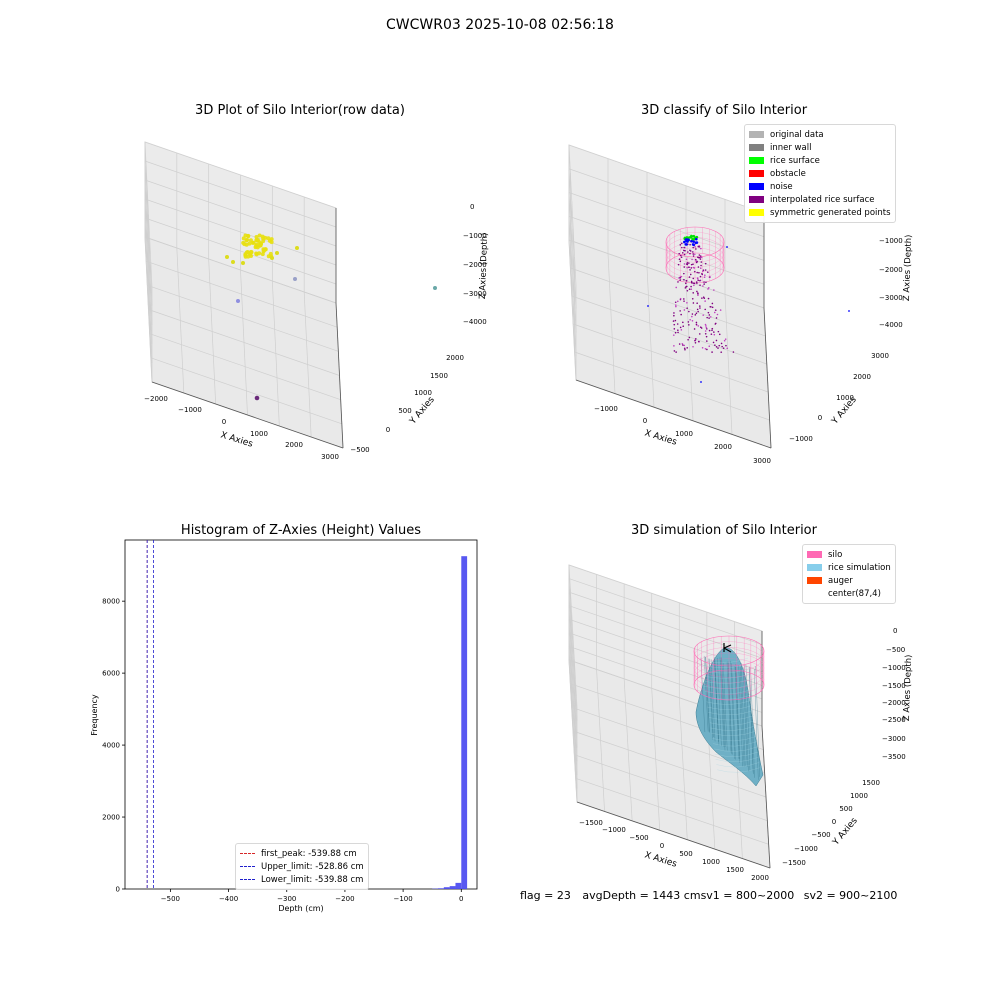 Image resolution: width=1000 pixels, height=1000 pixels. I want to click on legend-label: noise, so click(781, 186).